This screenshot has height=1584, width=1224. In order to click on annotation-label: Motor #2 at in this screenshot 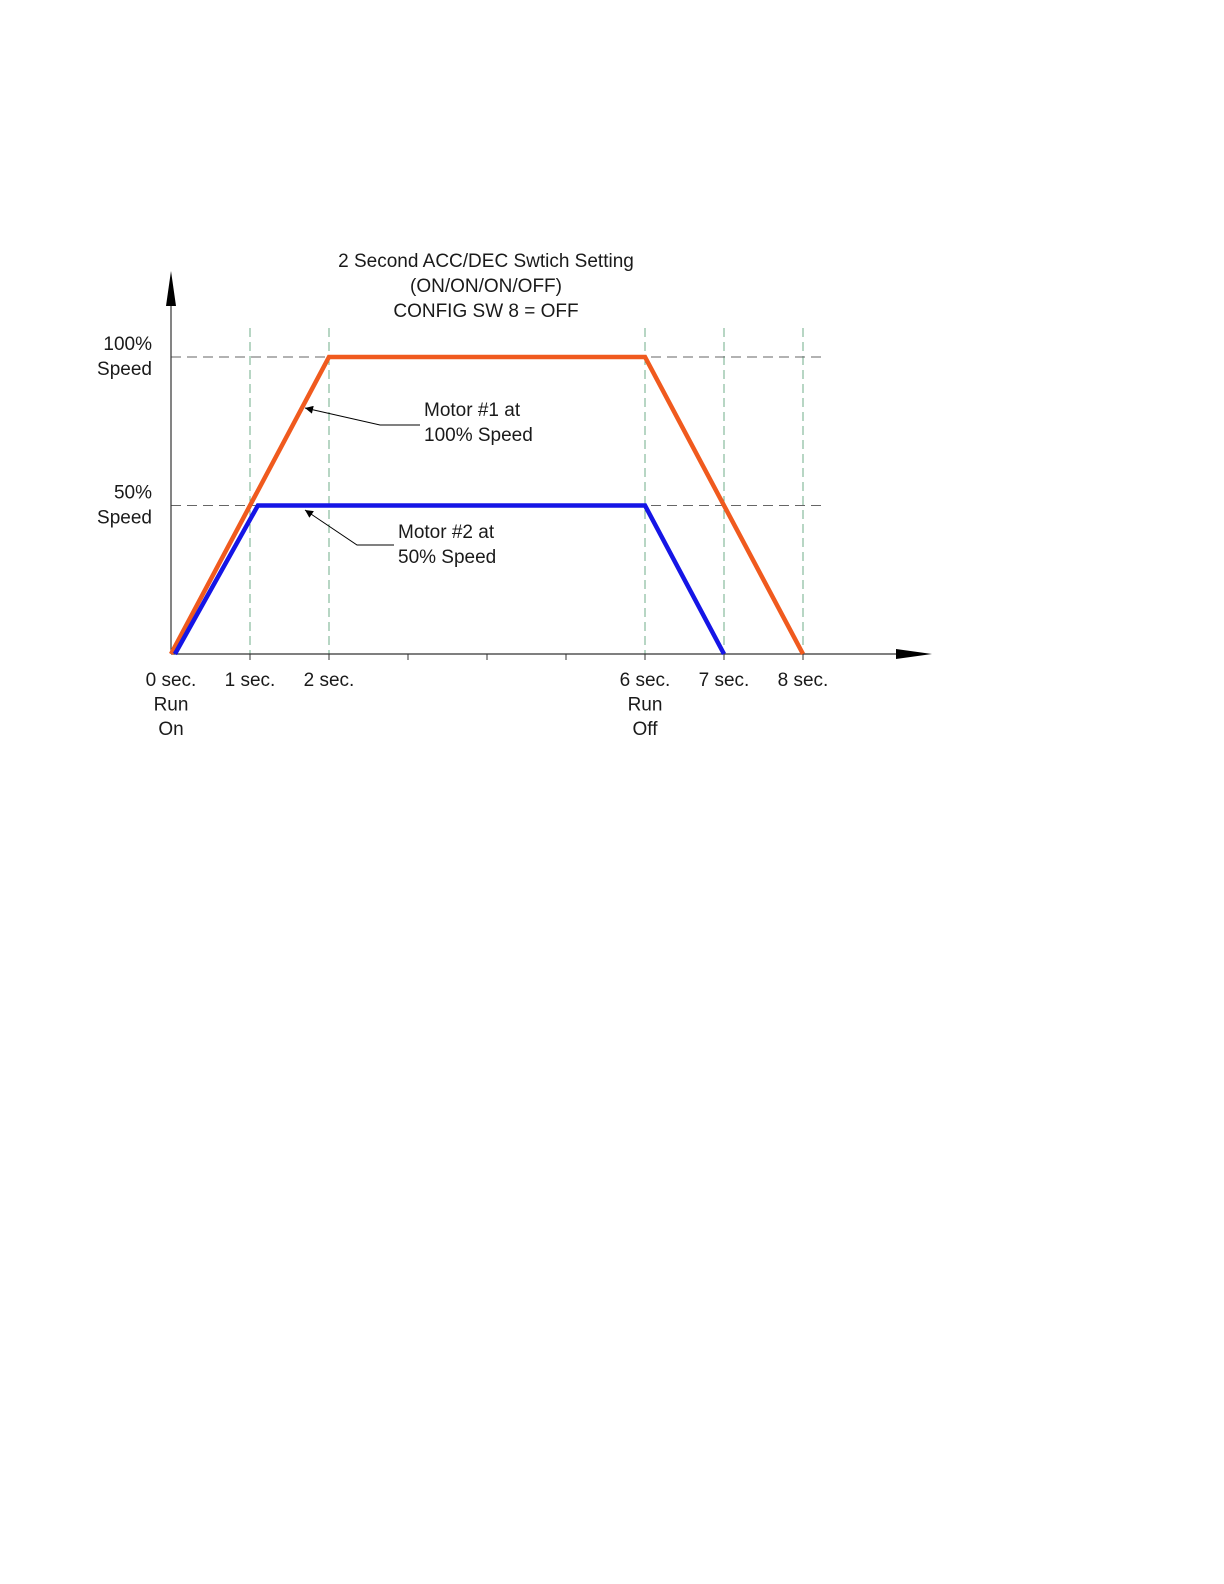, I will do `click(446, 532)`.